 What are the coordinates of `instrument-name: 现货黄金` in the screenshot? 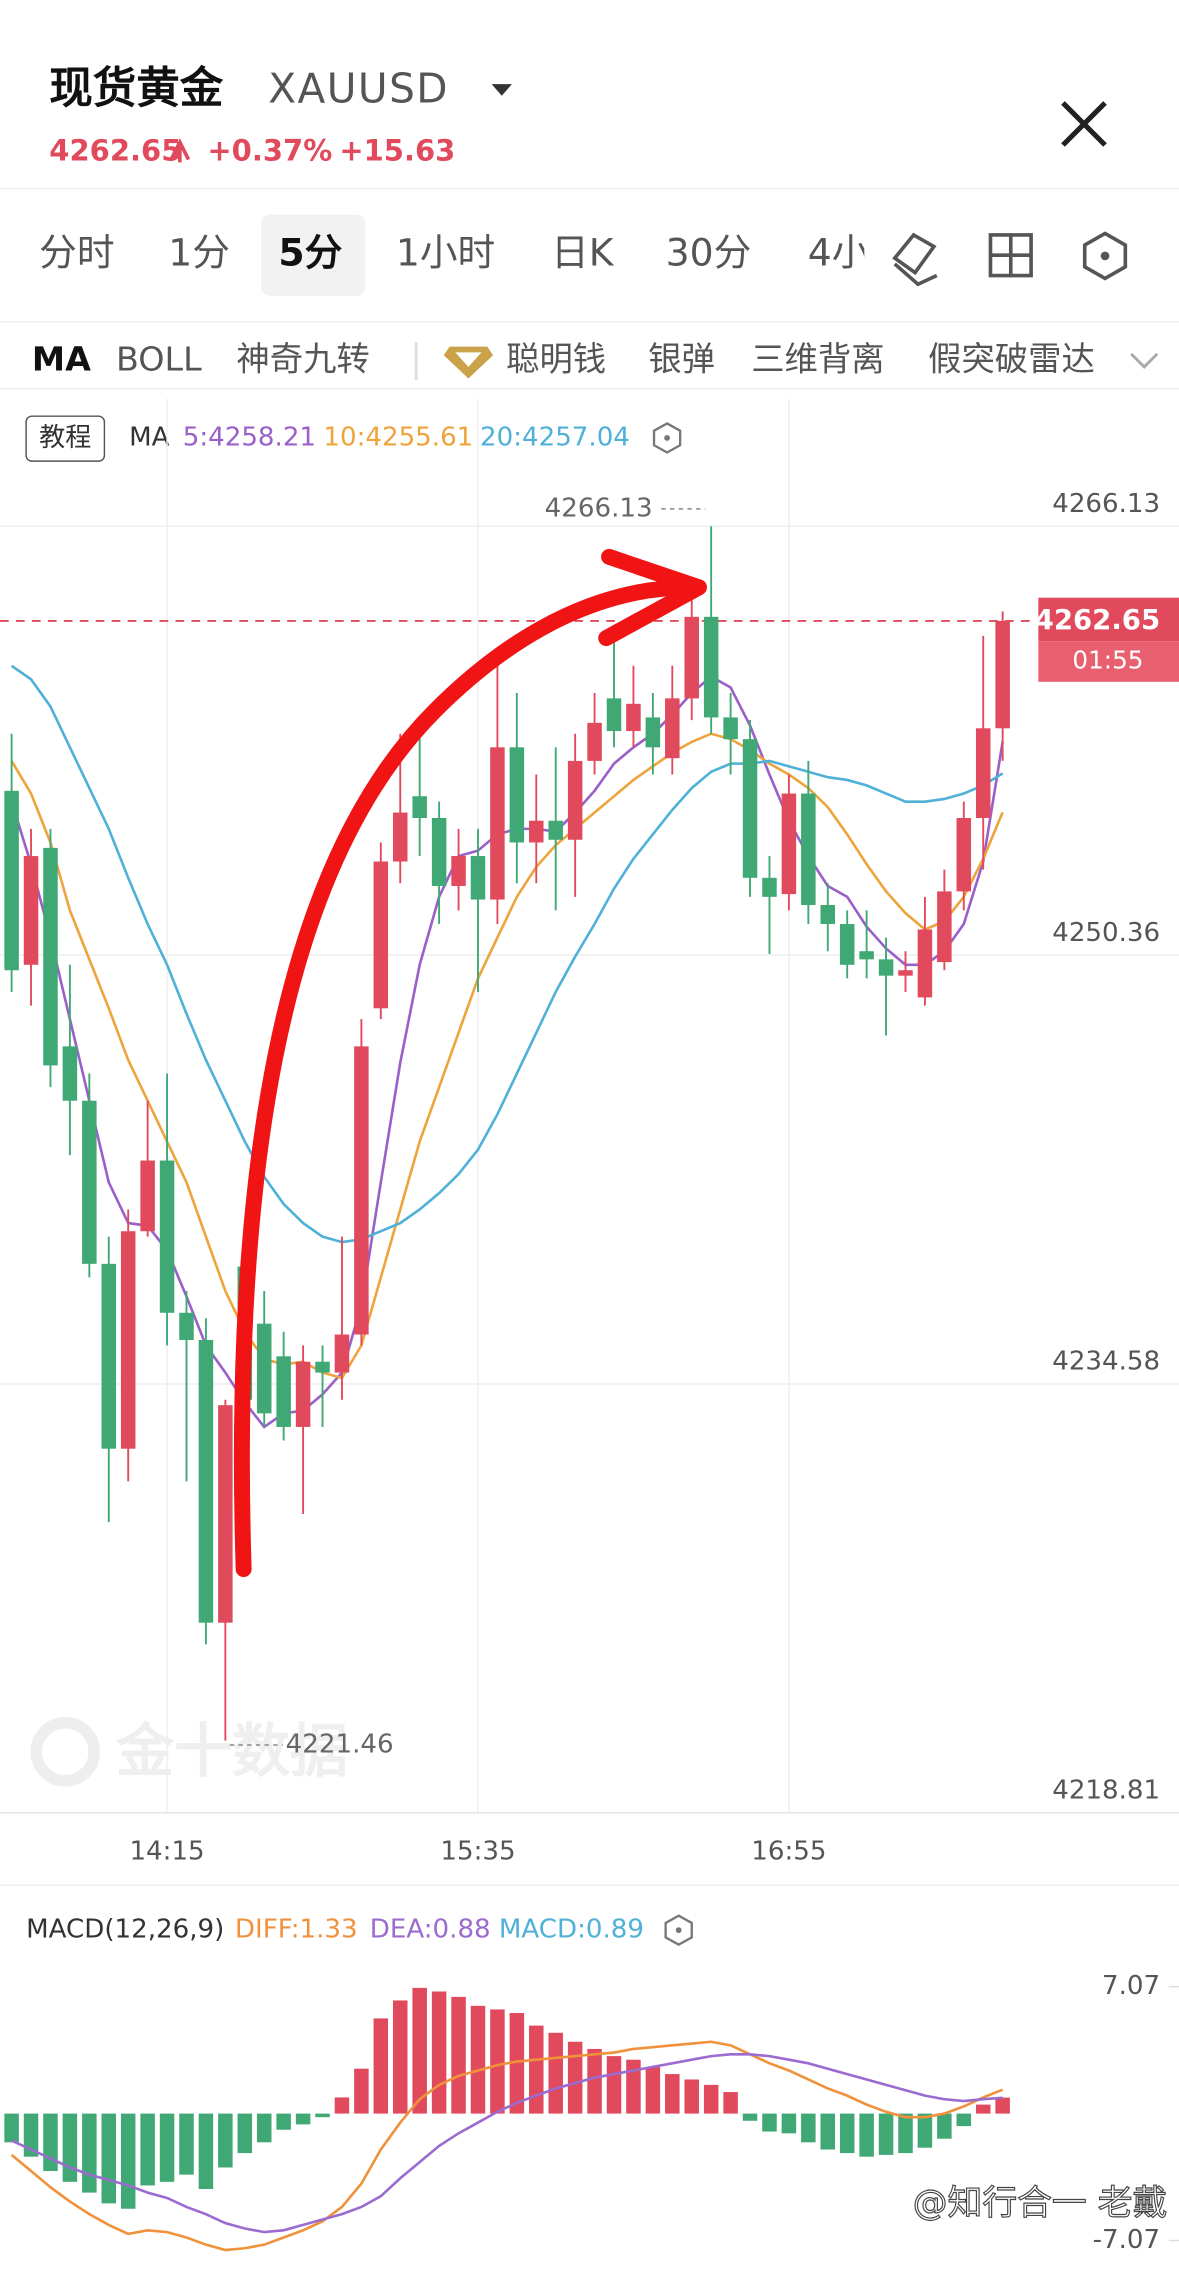 It's located at (136, 89).